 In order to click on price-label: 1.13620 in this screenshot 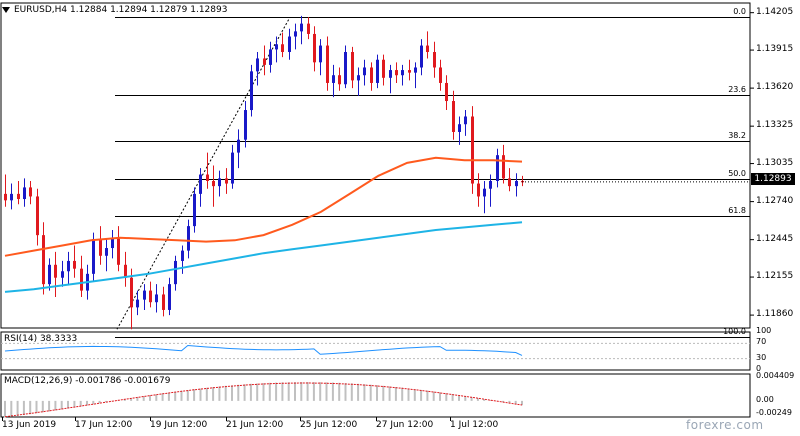, I will do `click(775, 87)`.